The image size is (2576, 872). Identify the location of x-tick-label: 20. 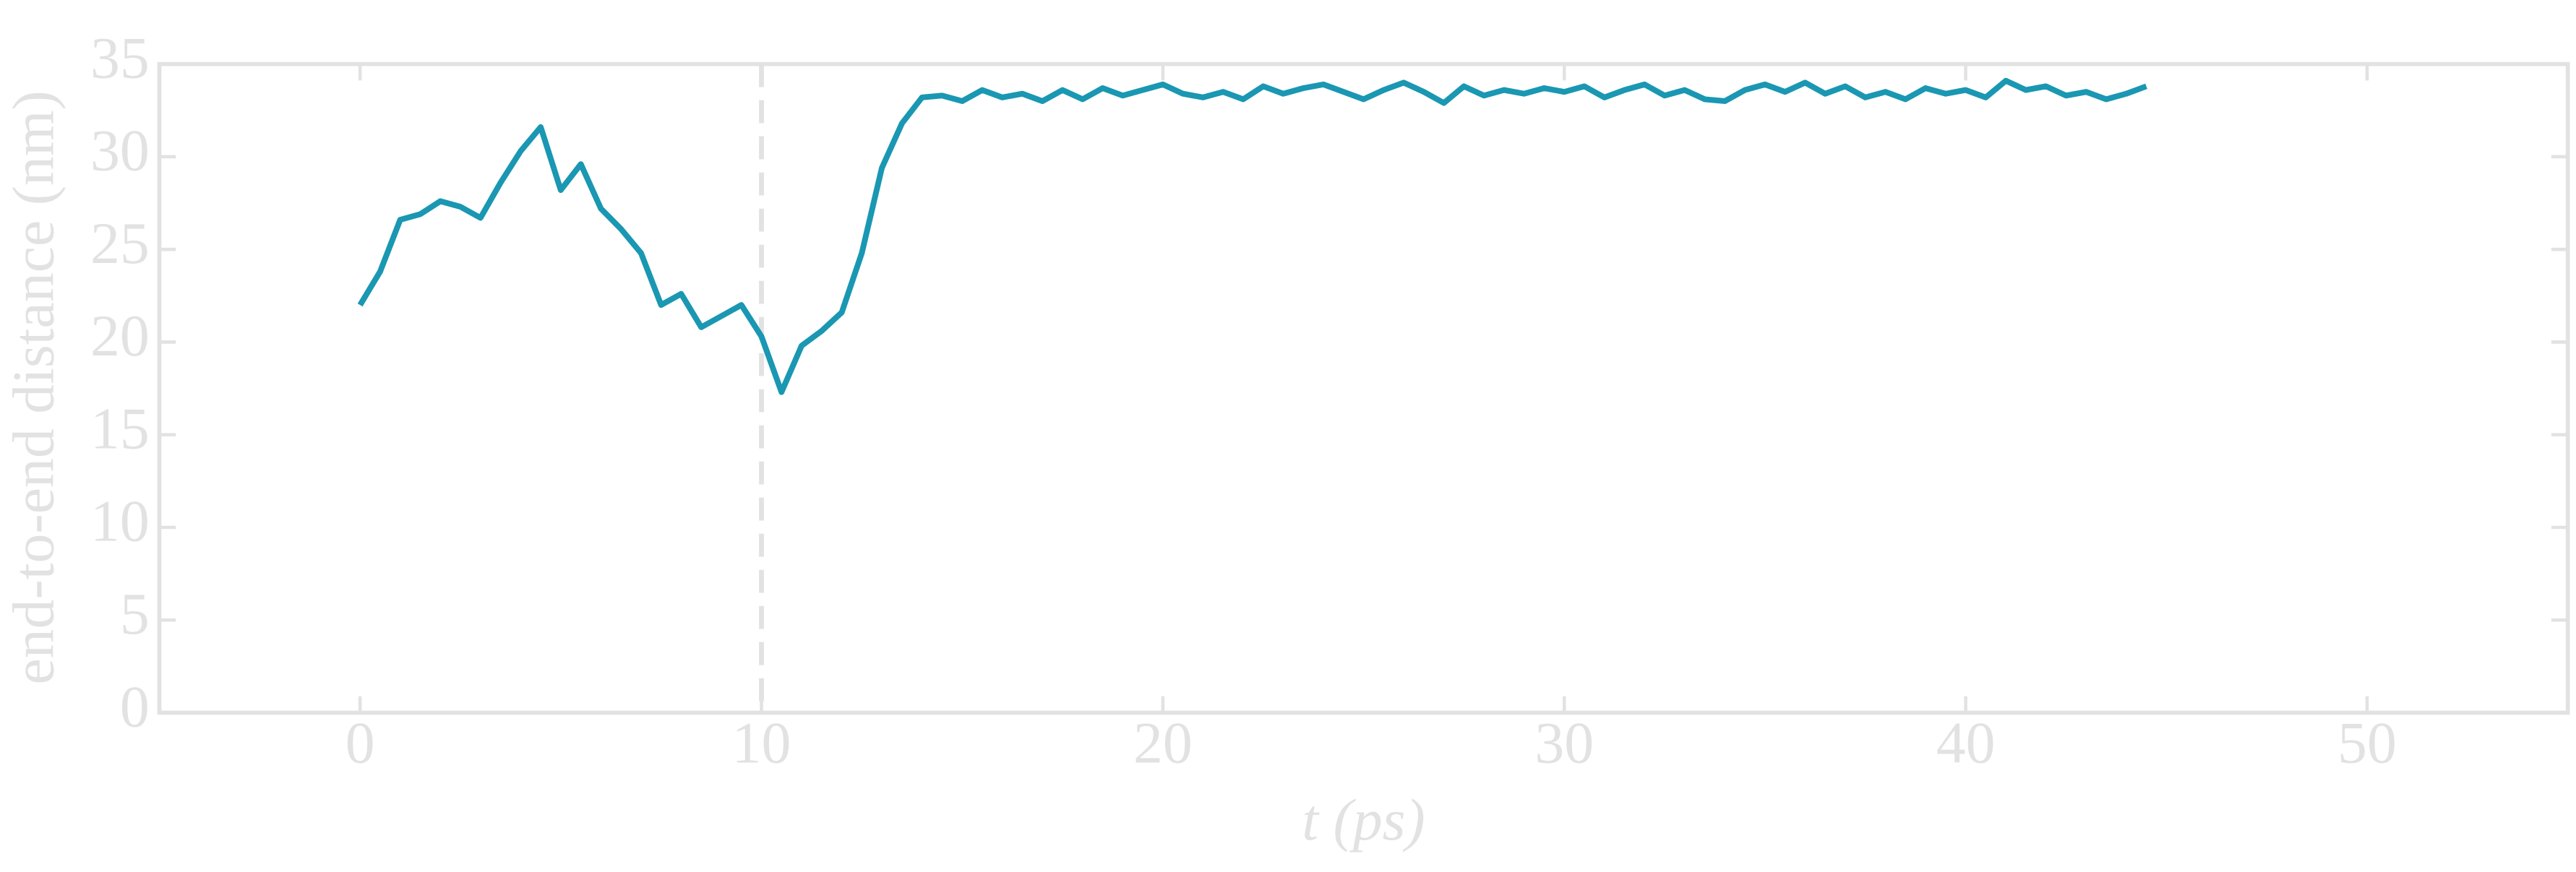
(1163, 742).